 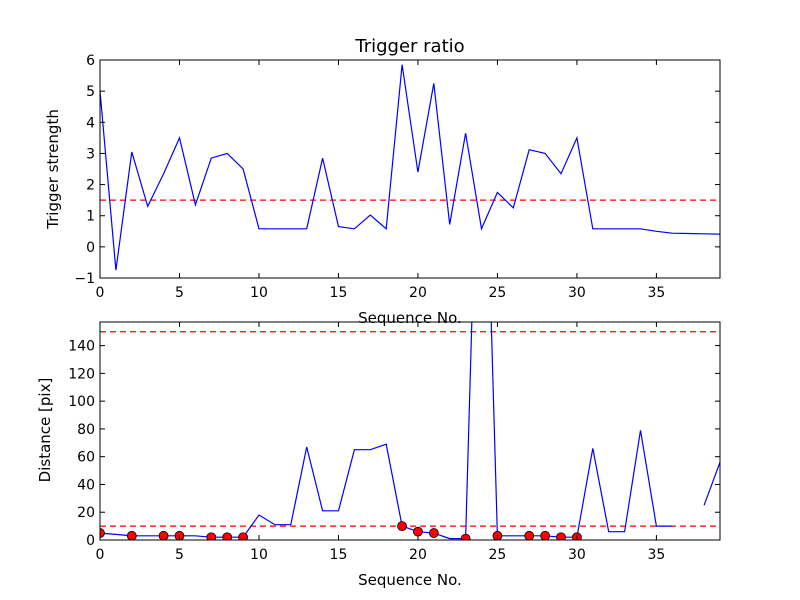 What do you see at coordinates (90, 248) in the screenshot?
I see `top-y-tick-label: 0` at bounding box center [90, 248].